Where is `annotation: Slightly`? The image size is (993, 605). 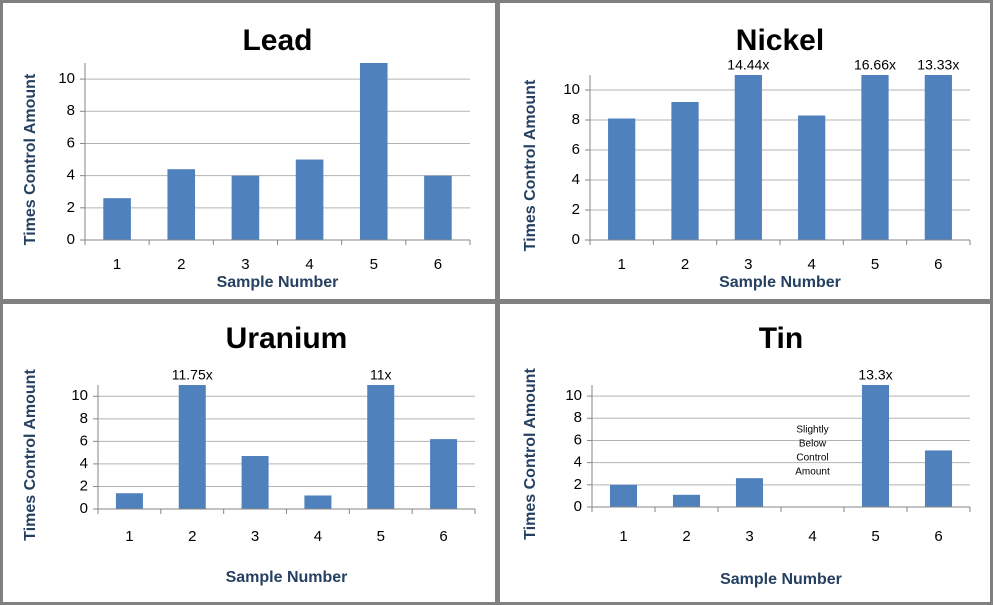
annotation: Slightly is located at coordinates (812, 430).